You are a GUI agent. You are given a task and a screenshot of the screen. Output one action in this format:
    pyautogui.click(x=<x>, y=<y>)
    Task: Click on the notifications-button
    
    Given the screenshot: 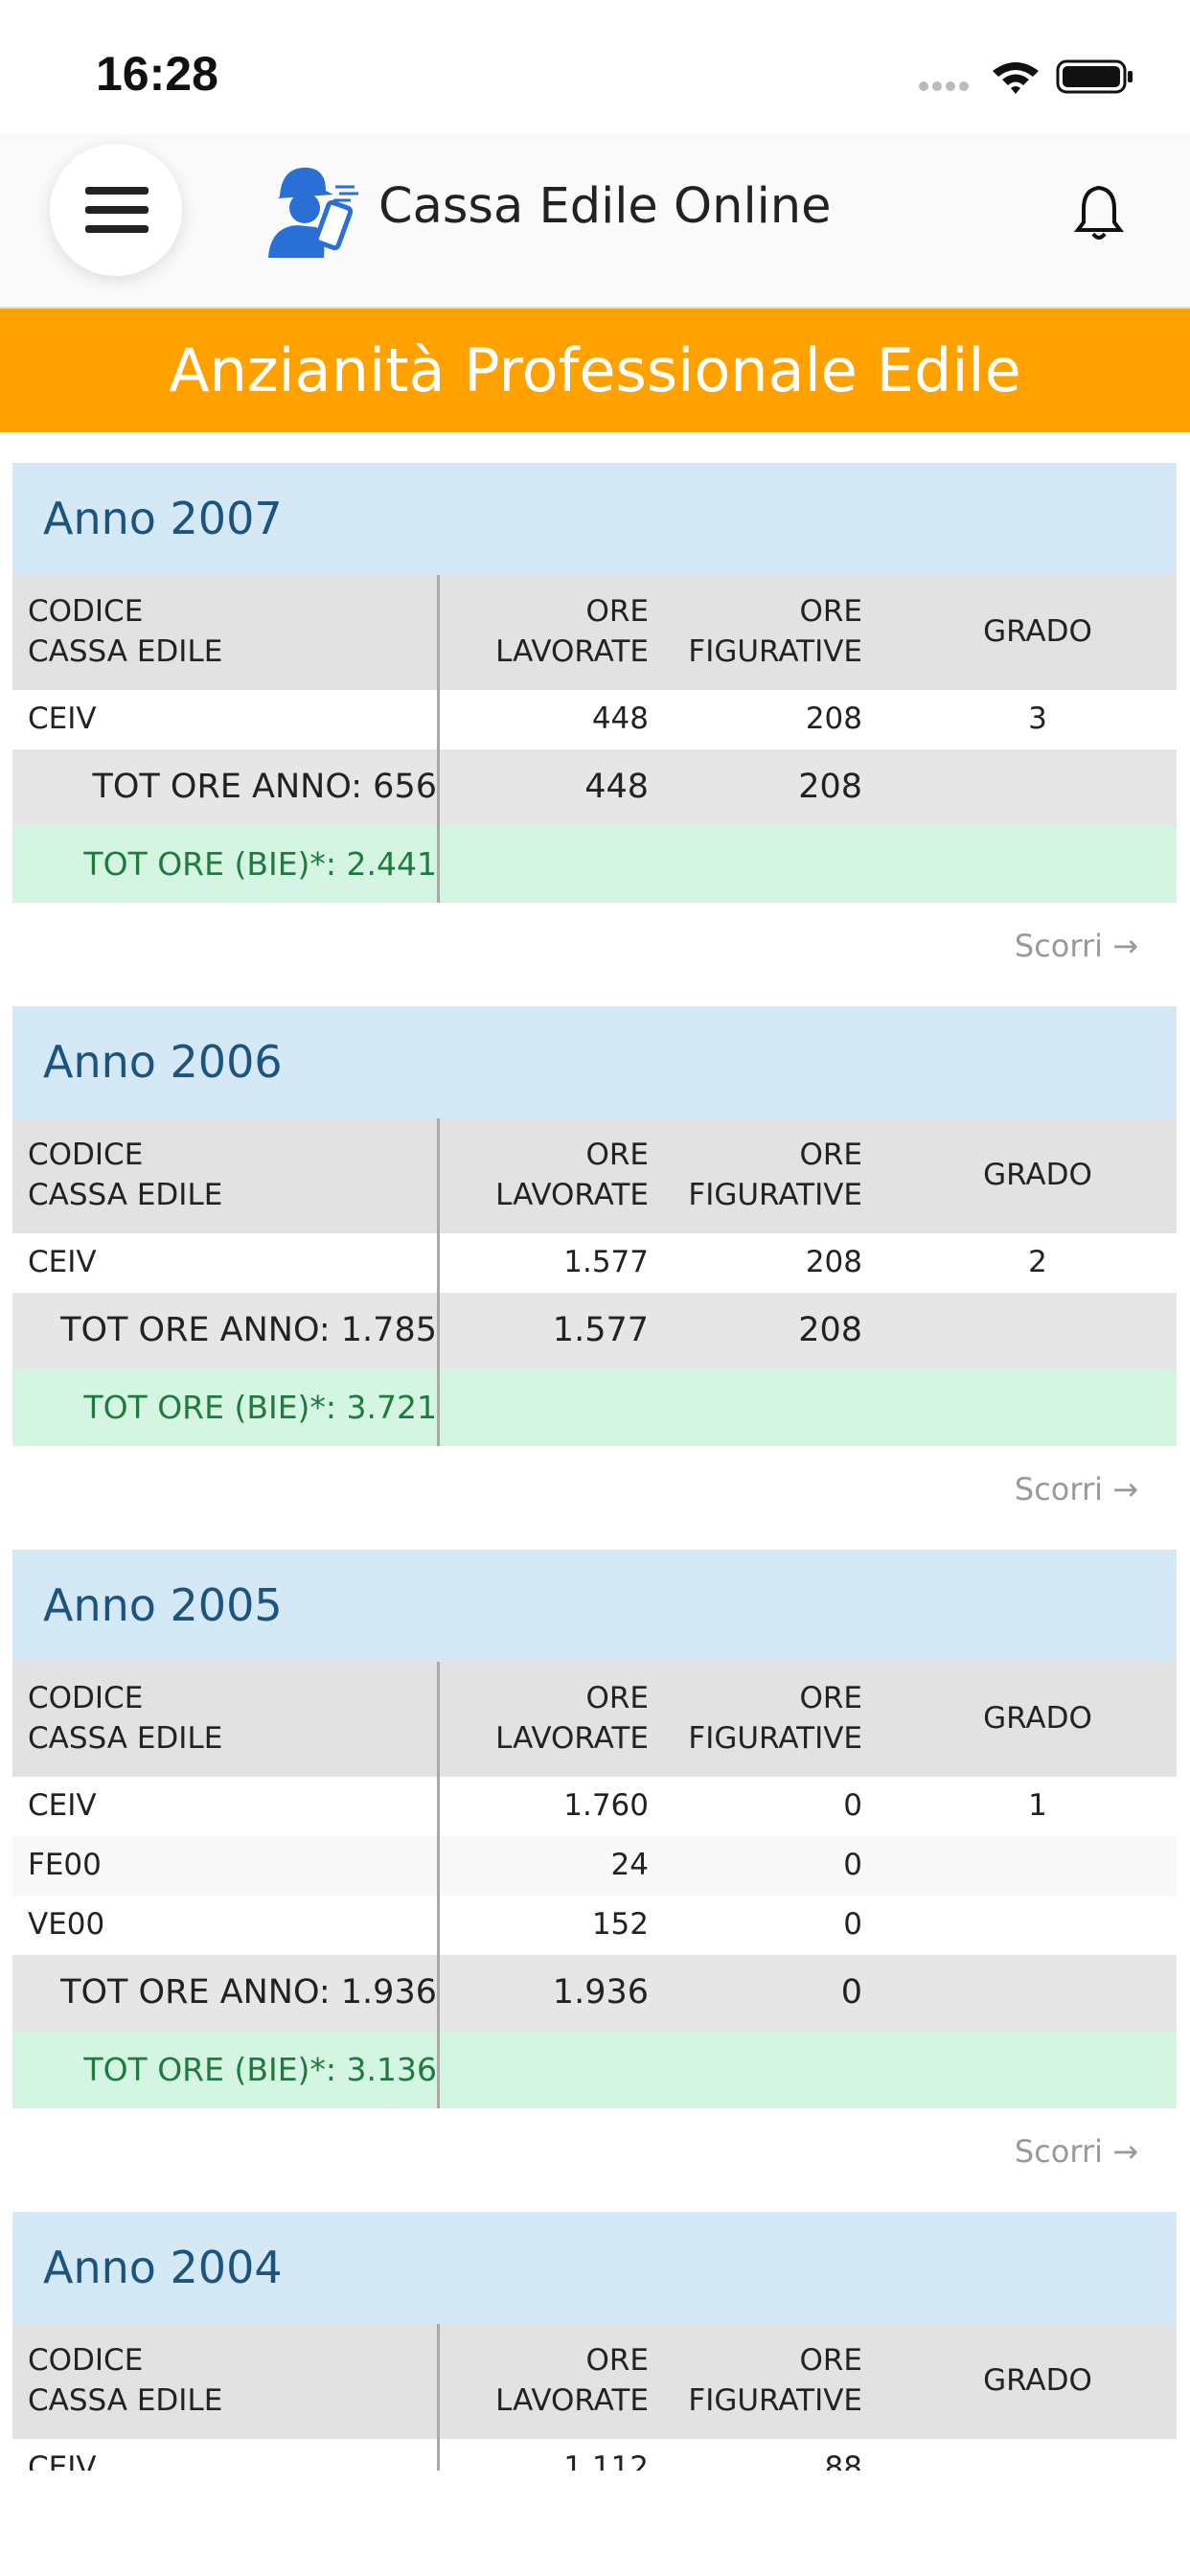 What is the action you would take?
    pyautogui.click(x=1099, y=212)
    